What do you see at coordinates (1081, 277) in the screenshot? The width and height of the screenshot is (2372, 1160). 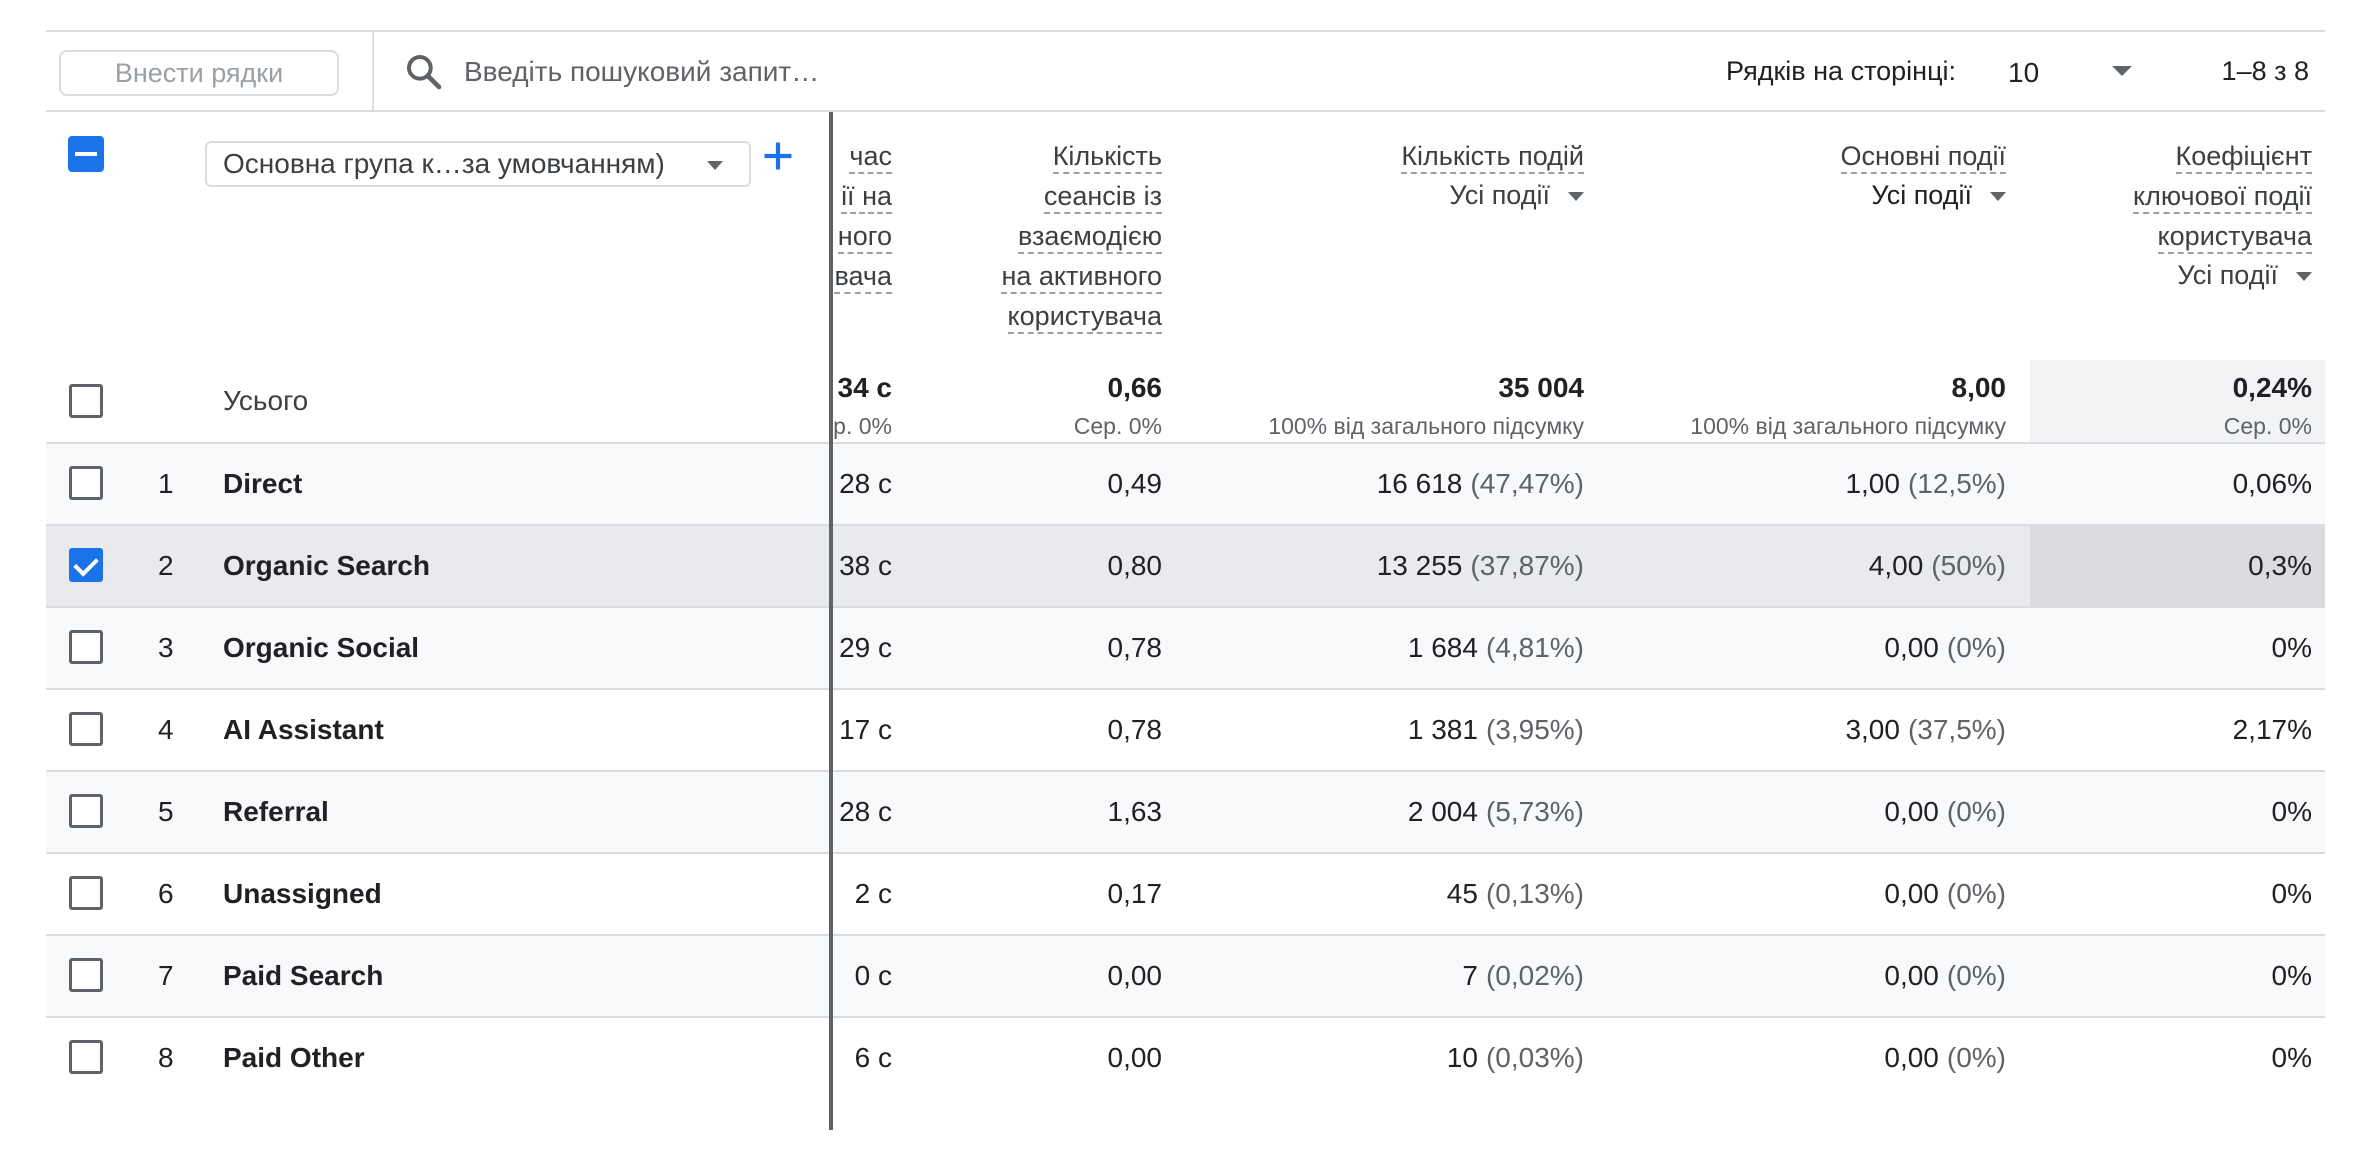 I see `col-header-text: на активного` at bounding box center [1081, 277].